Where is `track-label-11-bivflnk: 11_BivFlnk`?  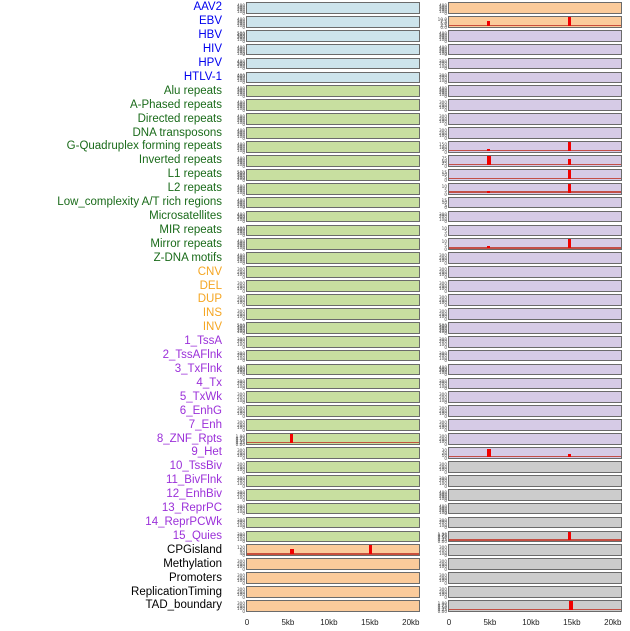
track-label-11-bivflnk: 11_BivFlnk is located at coordinates (193, 480).